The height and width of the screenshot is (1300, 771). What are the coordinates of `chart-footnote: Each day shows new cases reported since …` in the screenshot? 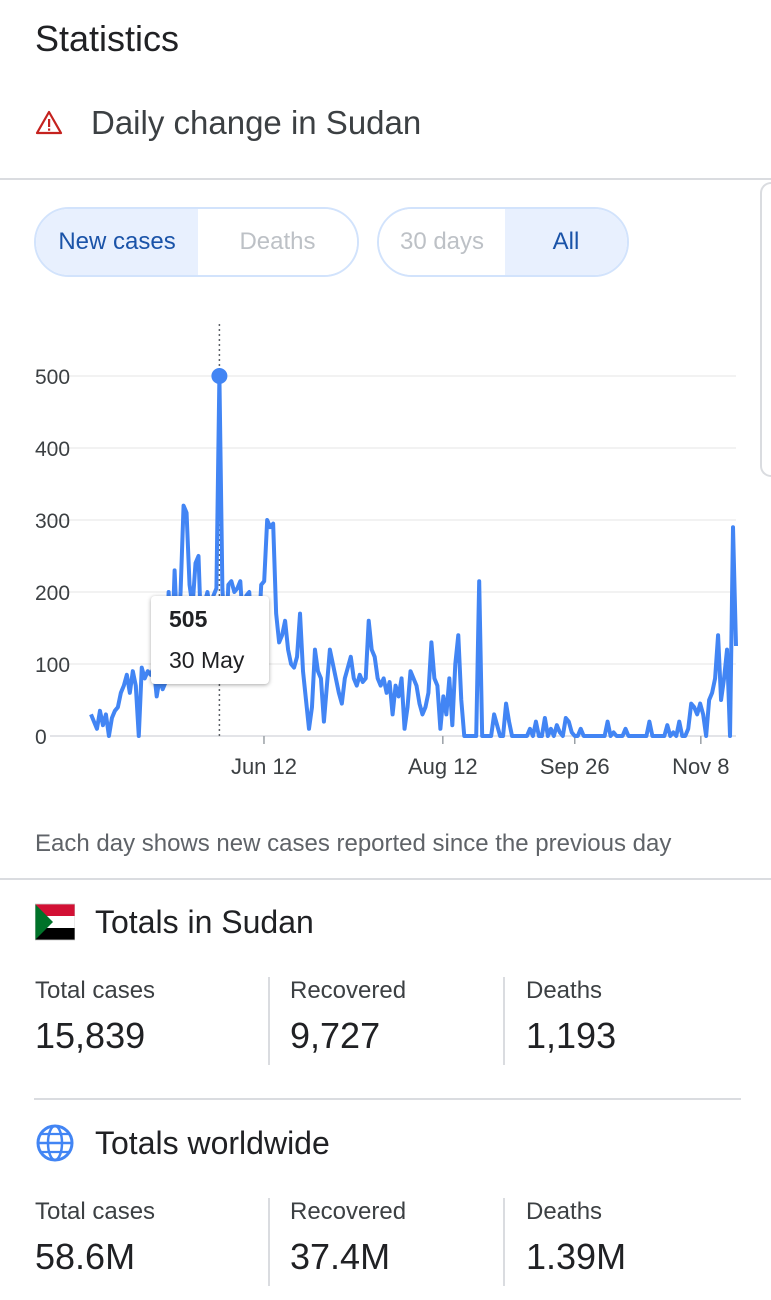 It's located at (353, 843).